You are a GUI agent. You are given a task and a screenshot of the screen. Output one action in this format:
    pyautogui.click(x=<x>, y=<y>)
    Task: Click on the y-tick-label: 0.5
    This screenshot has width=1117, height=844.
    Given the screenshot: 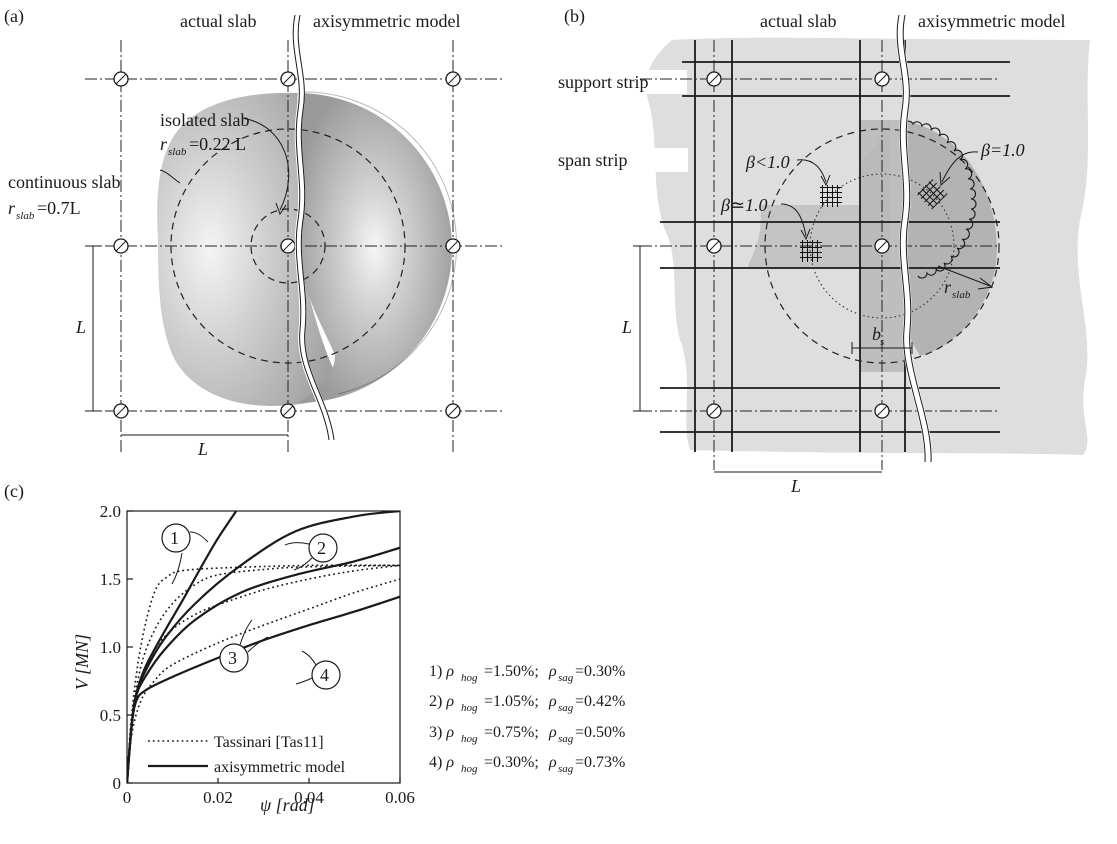 What is the action you would take?
    pyautogui.click(x=110, y=715)
    